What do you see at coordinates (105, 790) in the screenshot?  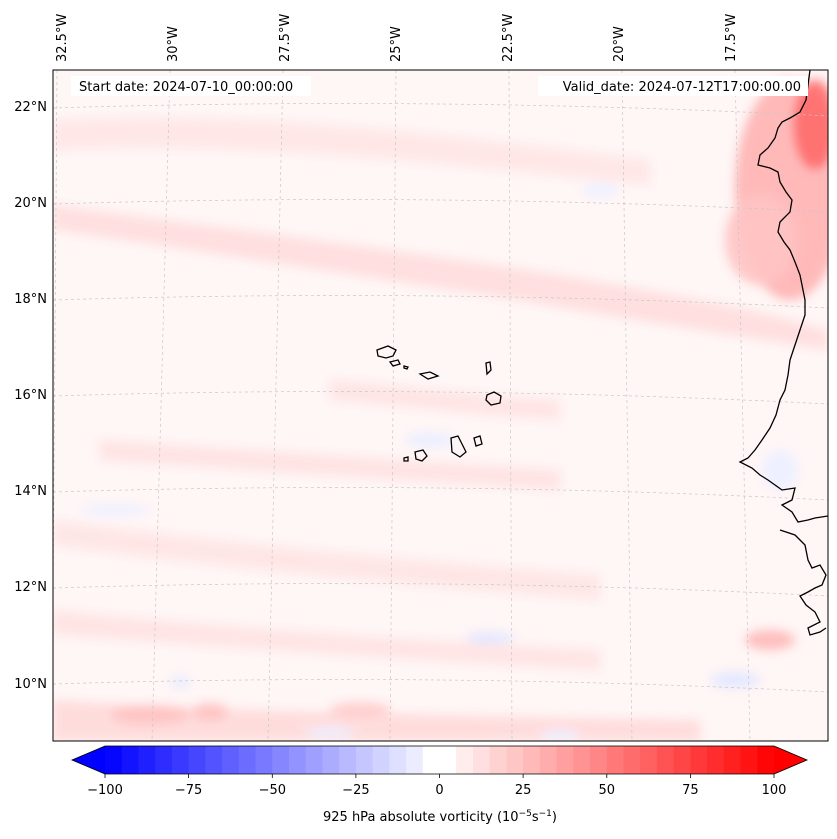 I see `colorbar-tick-label: −100` at bounding box center [105, 790].